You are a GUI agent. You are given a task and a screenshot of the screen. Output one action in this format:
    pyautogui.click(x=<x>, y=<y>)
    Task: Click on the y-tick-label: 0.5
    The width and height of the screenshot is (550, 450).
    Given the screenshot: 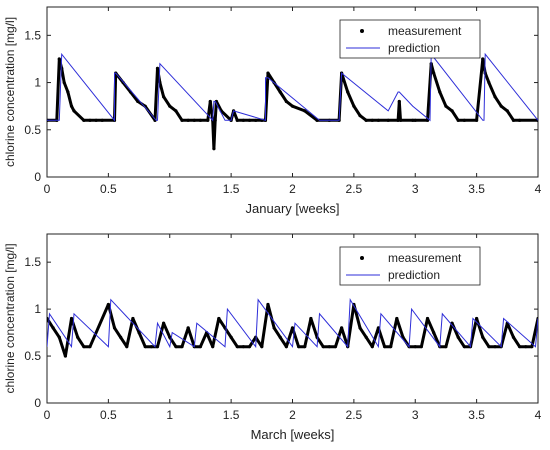 What is the action you would take?
    pyautogui.click(x=32, y=356)
    